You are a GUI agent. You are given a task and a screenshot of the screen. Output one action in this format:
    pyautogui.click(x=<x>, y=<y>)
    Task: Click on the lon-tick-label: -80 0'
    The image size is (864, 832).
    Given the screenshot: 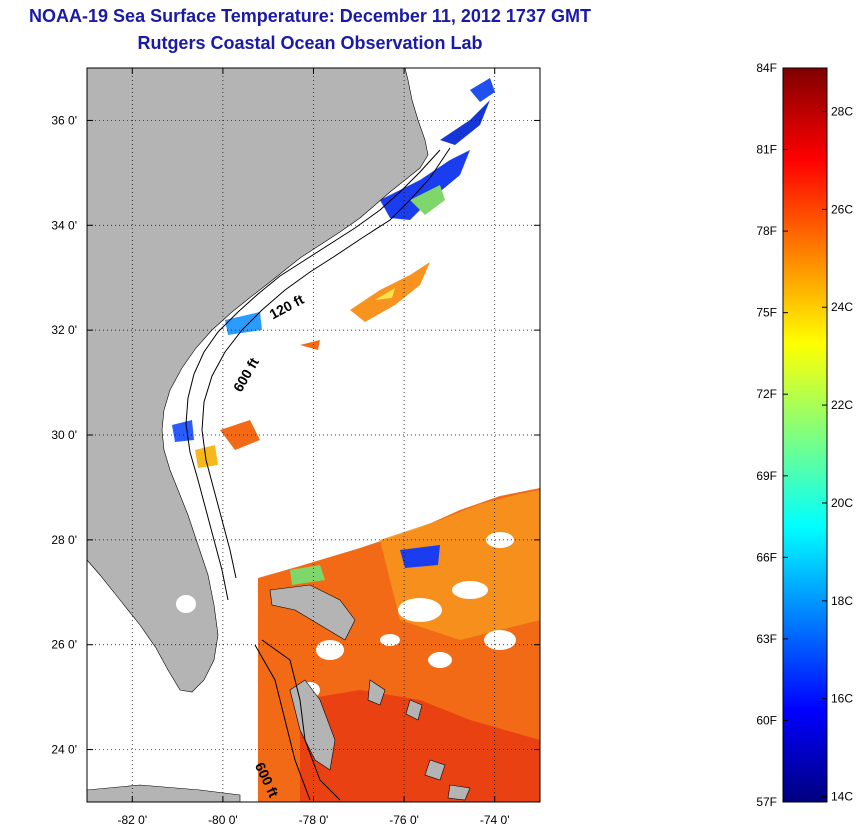 What is the action you would take?
    pyautogui.click(x=223, y=820)
    